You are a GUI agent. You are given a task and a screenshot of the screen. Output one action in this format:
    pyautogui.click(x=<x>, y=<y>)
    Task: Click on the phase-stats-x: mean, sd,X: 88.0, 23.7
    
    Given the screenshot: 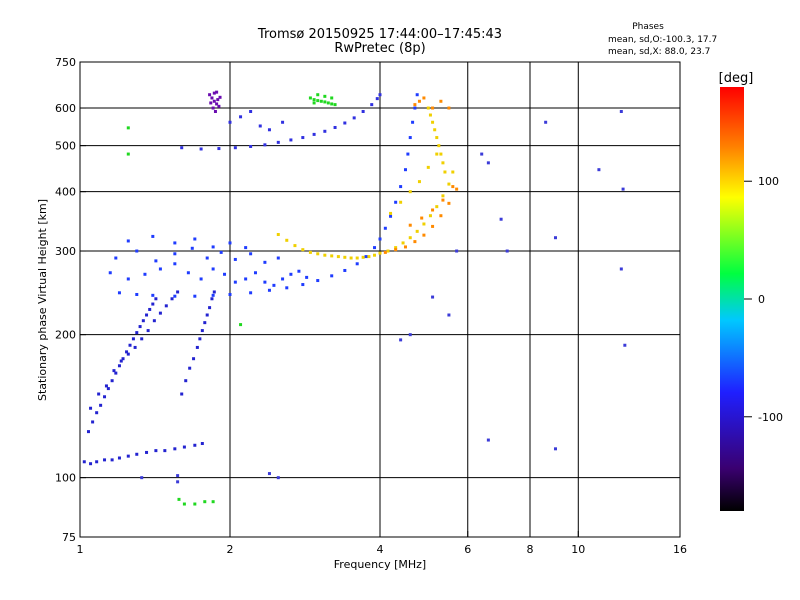 What is the action you would take?
    pyautogui.click(x=659, y=52)
    